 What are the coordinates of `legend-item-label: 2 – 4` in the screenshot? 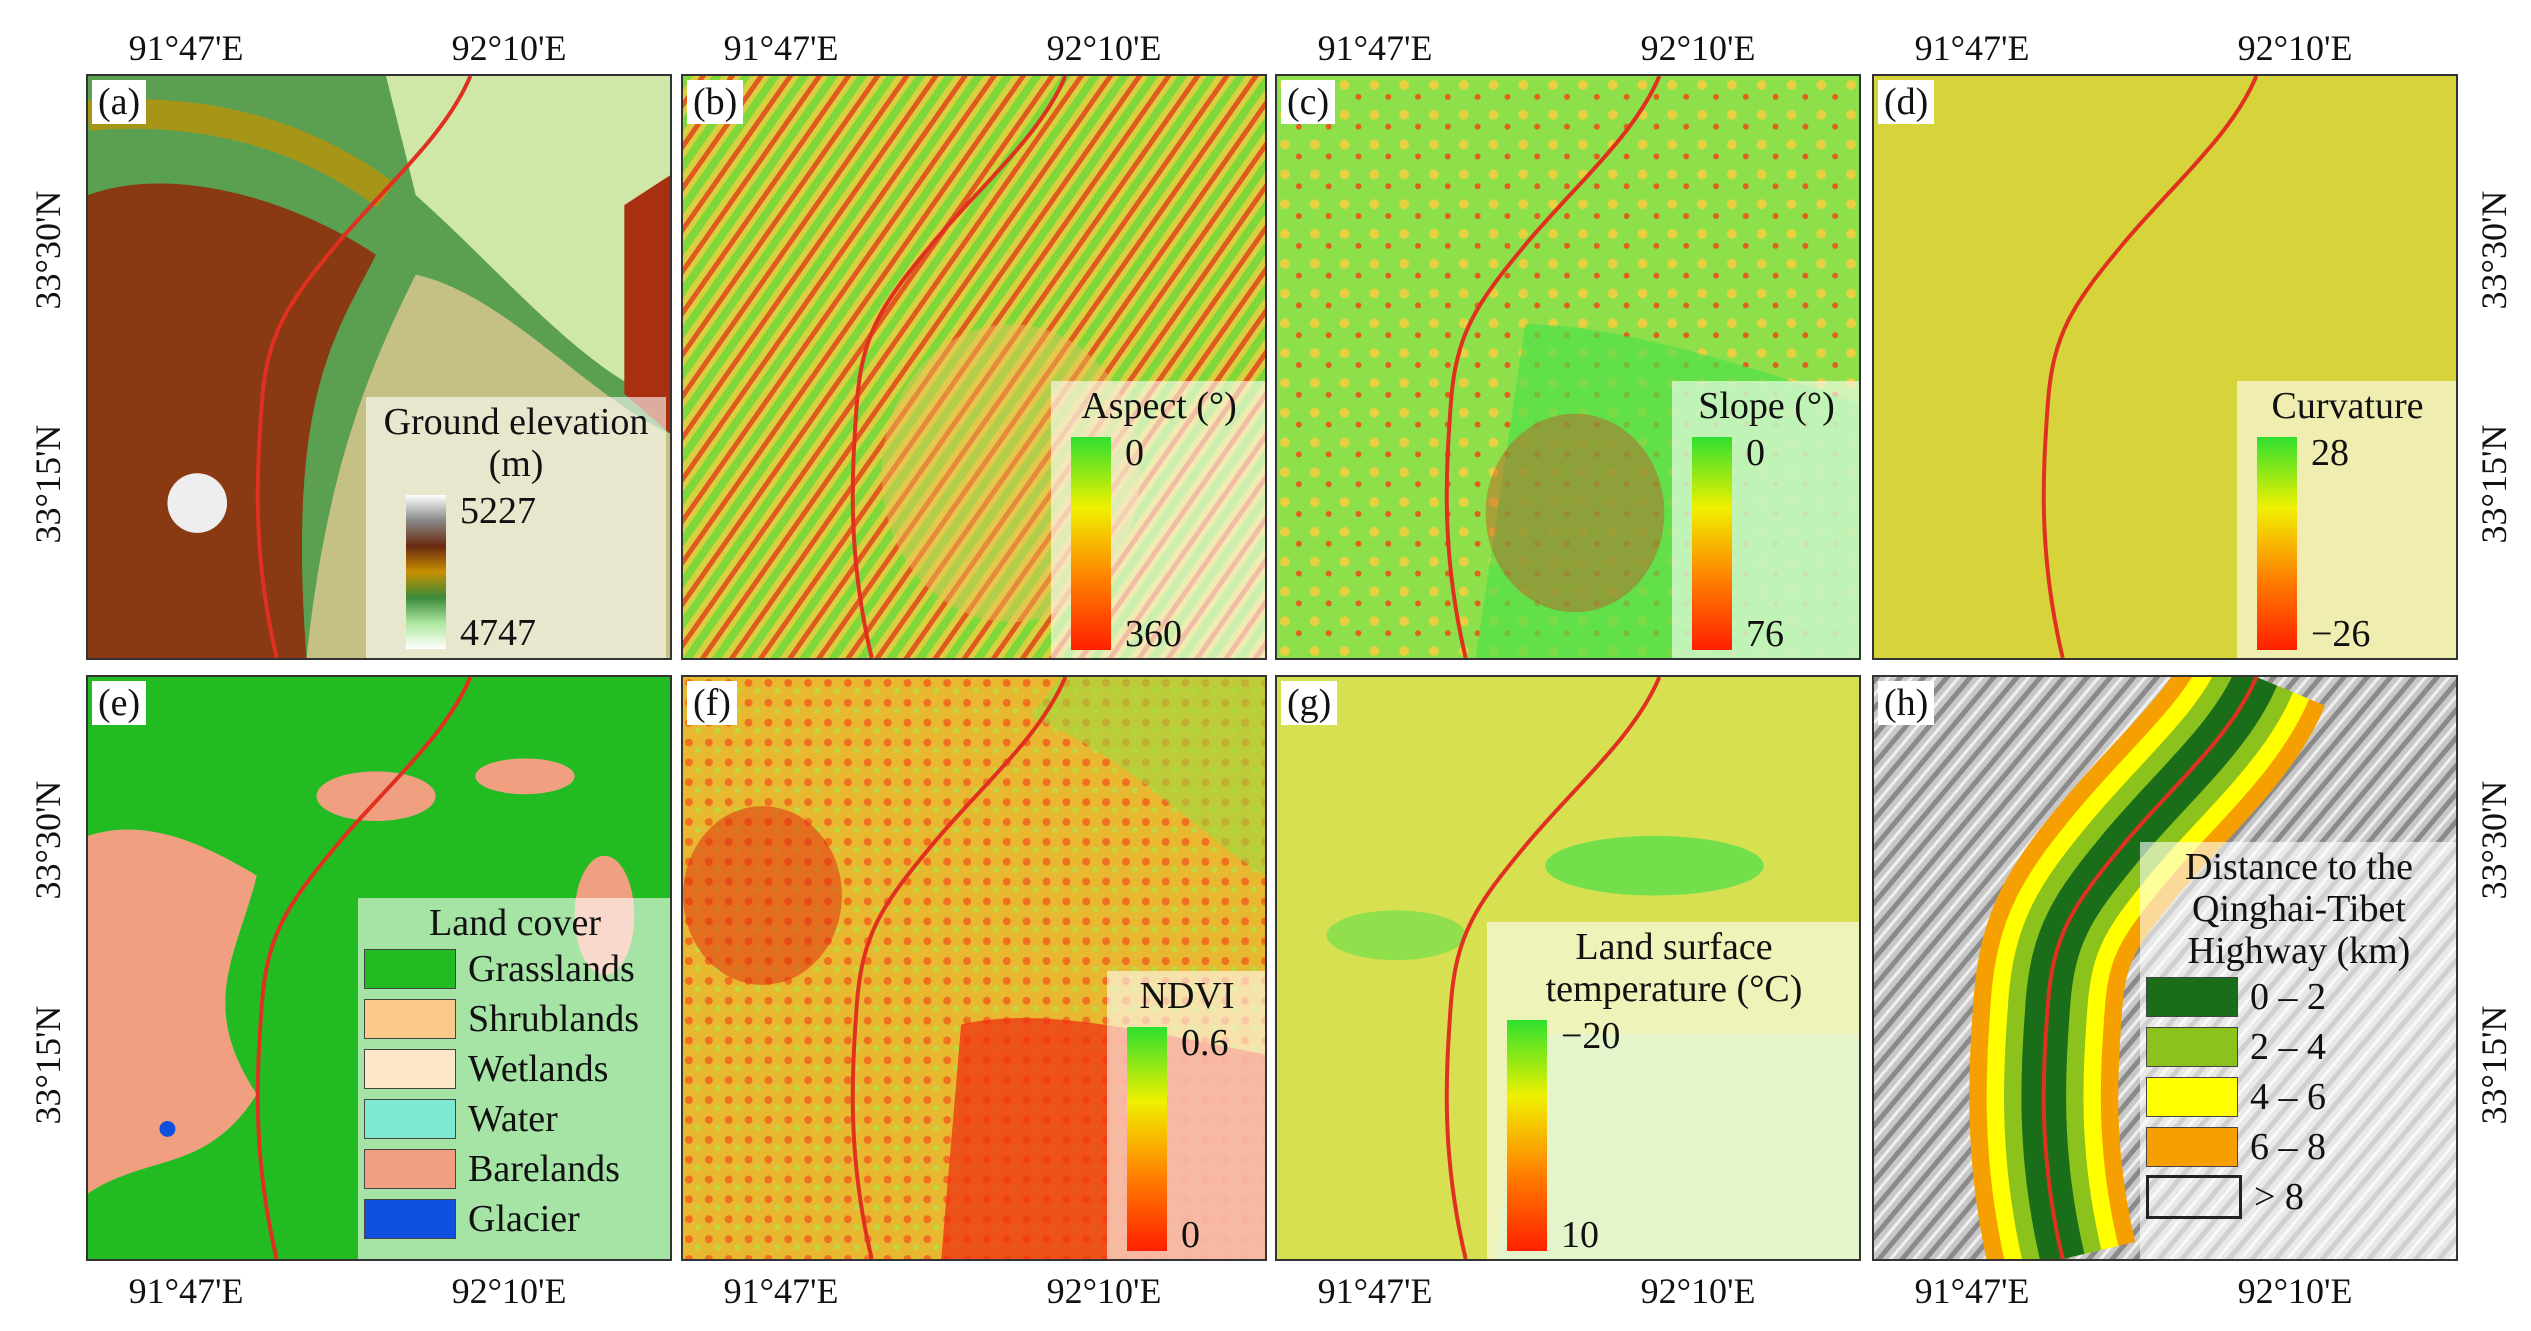 It's located at (2288, 1047).